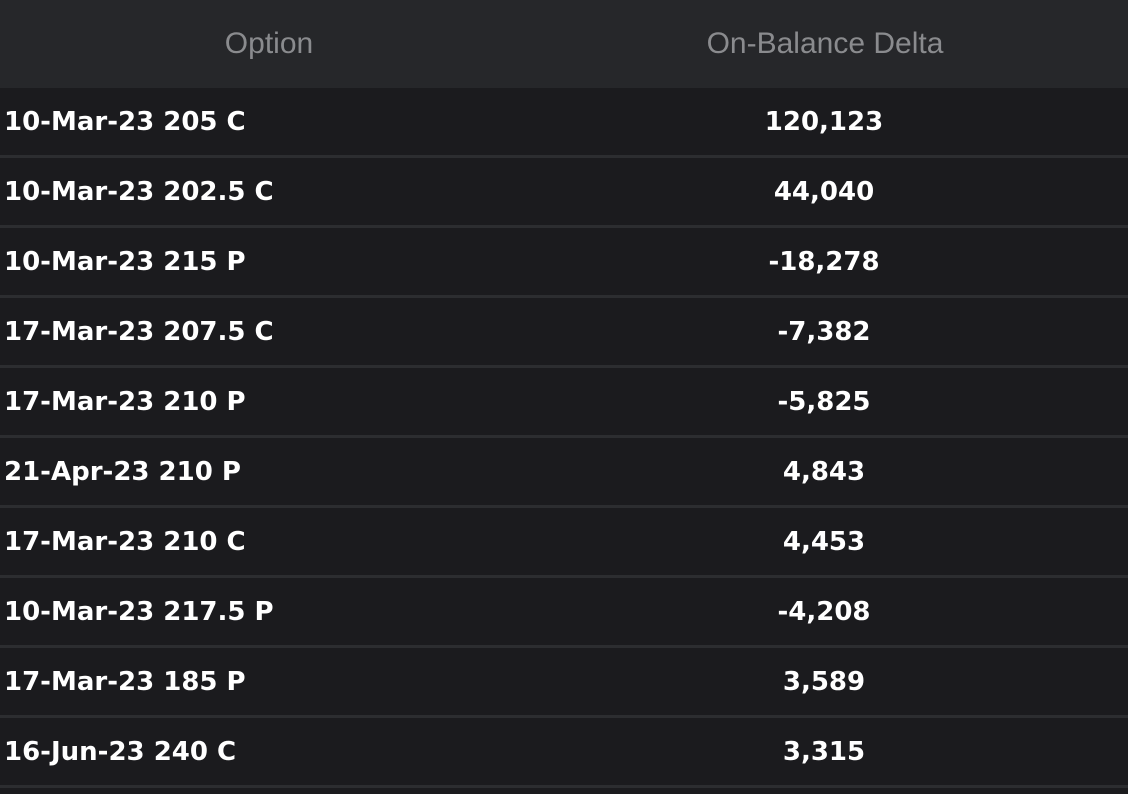 This screenshot has width=1128, height=794. What do you see at coordinates (825, 43) in the screenshot?
I see `header-on-balance-delta: On-Balance Delta` at bounding box center [825, 43].